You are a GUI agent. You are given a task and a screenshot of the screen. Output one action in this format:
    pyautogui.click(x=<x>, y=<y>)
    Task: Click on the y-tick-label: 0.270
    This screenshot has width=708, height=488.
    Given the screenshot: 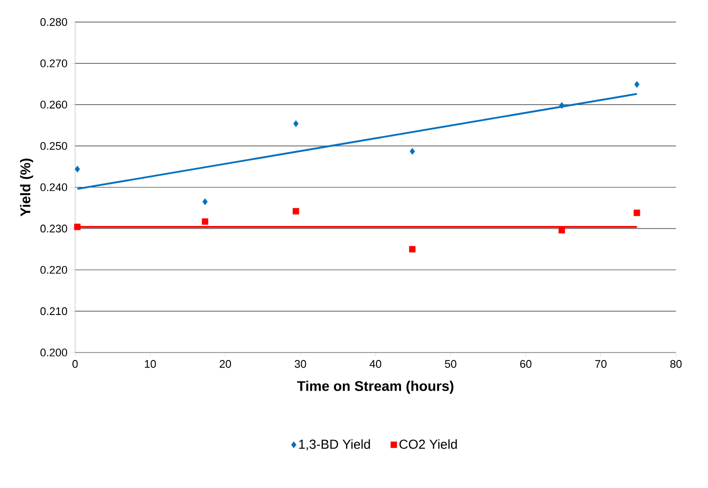 What is the action you would take?
    pyautogui.click(x=54, y=64)
    